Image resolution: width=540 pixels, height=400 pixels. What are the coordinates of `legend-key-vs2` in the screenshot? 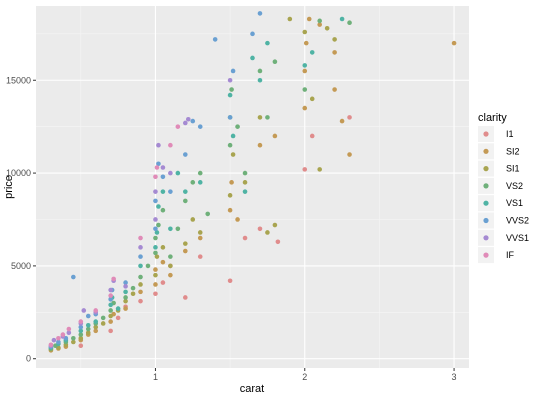 It's located at (486, 186).